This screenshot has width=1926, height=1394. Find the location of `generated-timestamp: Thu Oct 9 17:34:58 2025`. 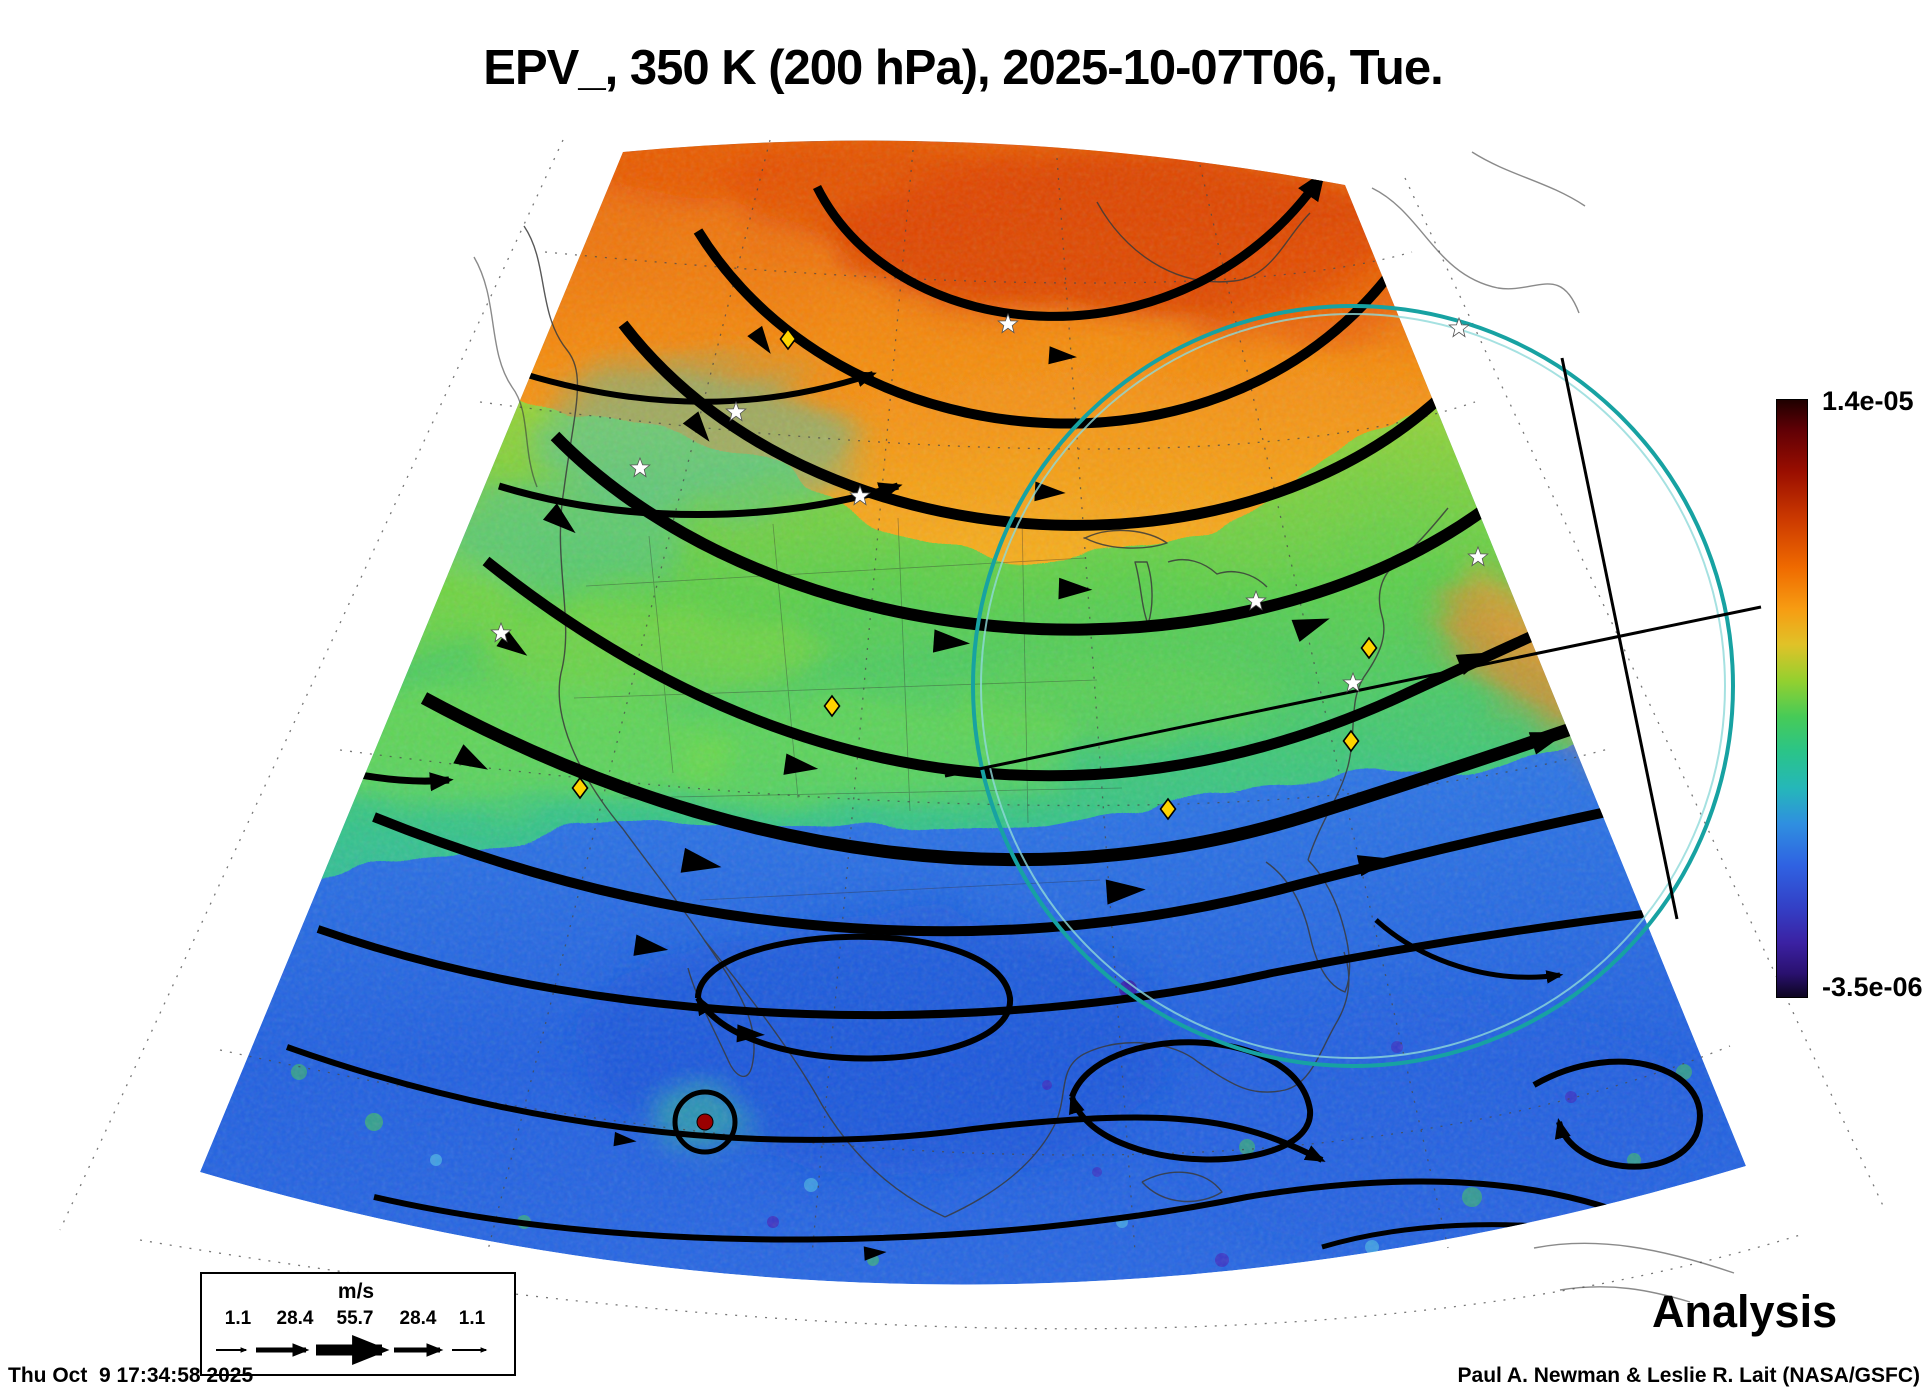

generated-timestamp: Thu Oct 9 17:34:58 2025 is located at coordinates (131, 1375).